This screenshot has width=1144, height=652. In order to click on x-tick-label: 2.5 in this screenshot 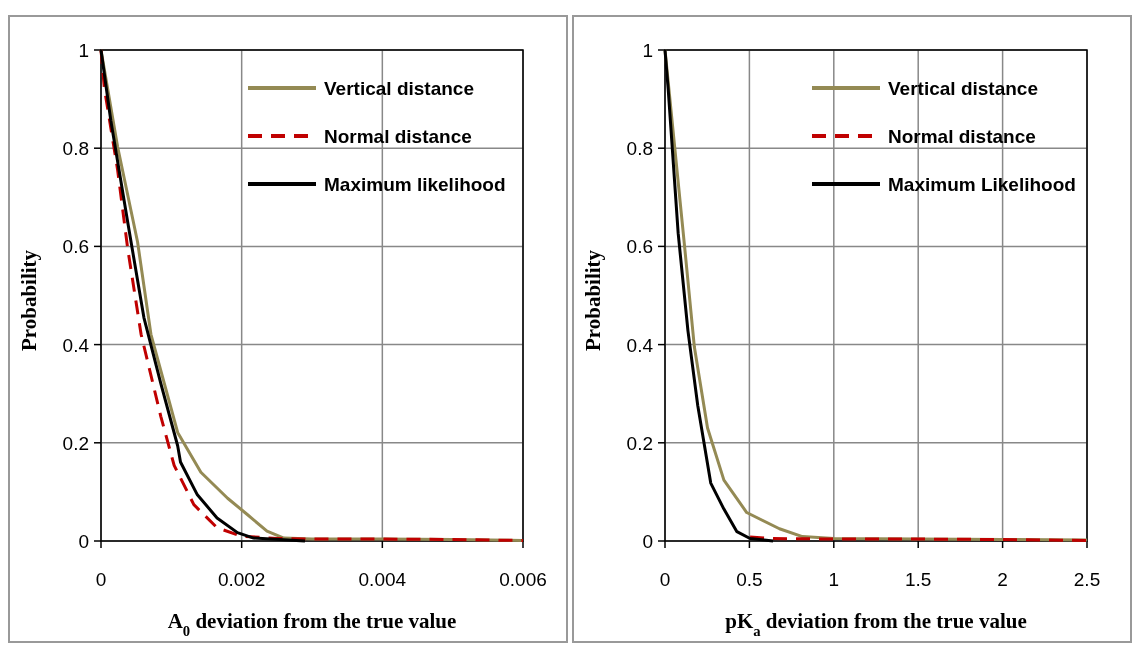, I will do `click(1087, 579)`.